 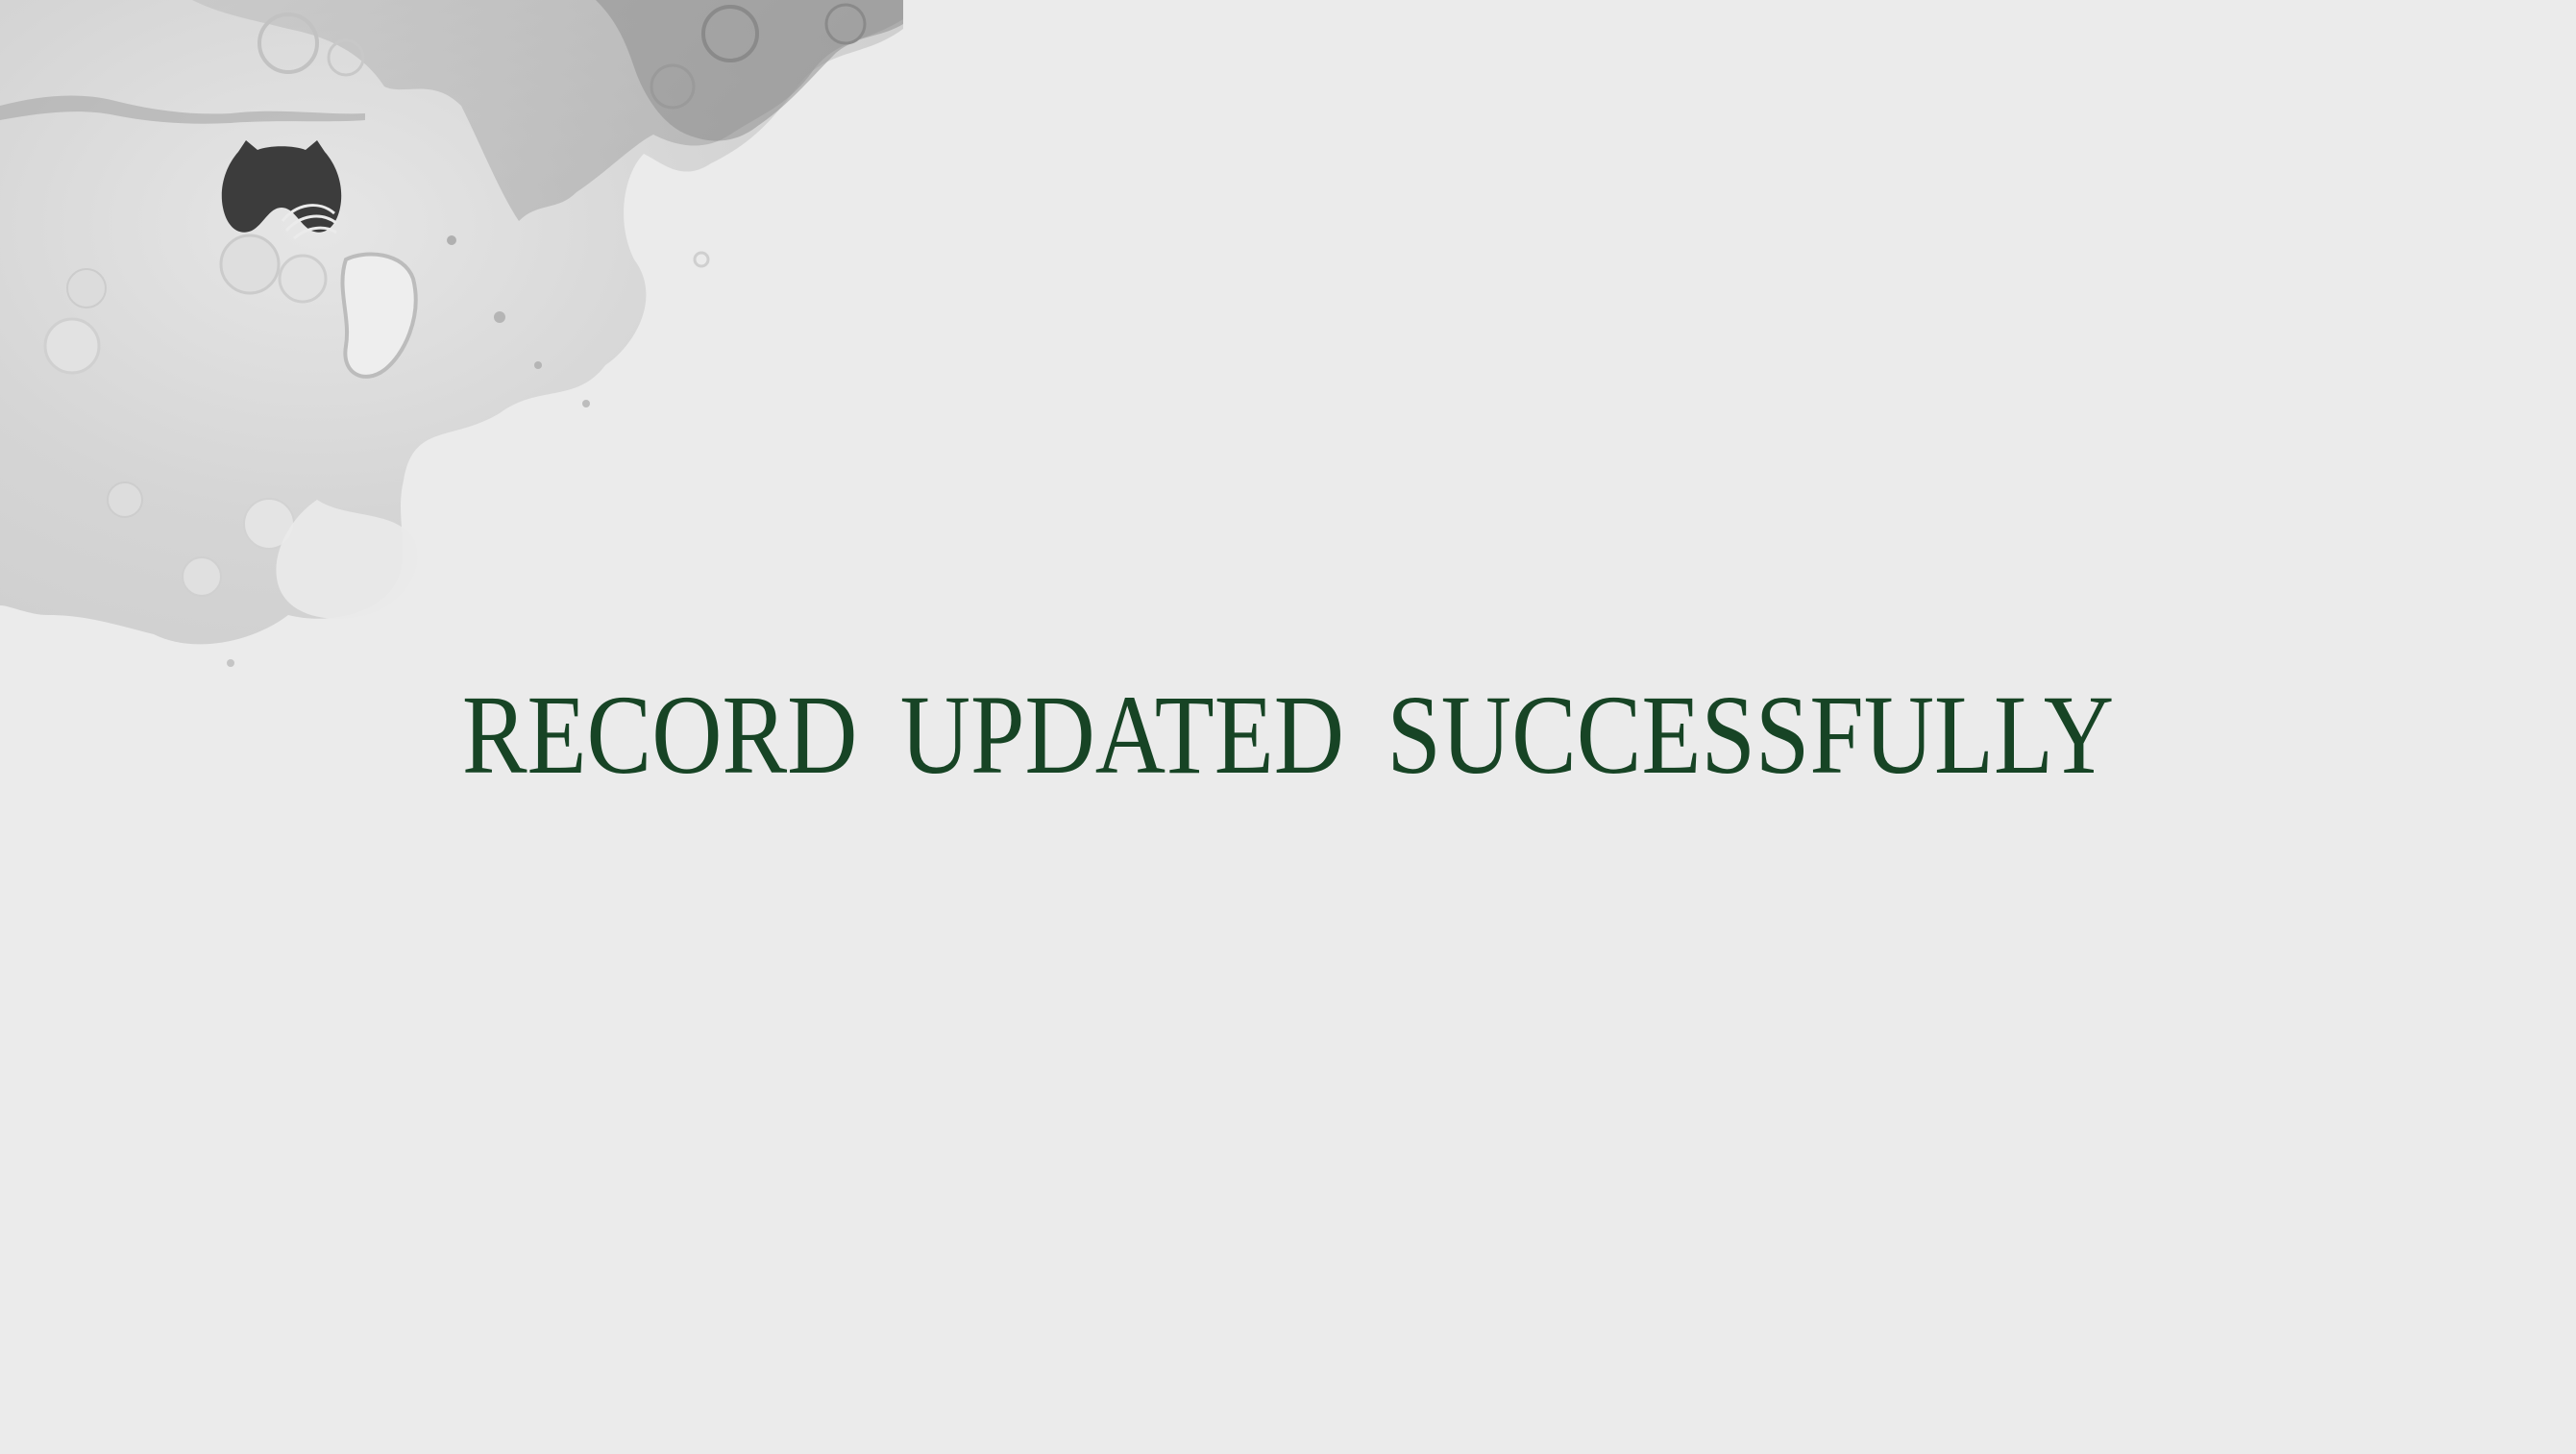 What do you see at coordinates (1288, 735) in the screenshot?
I see `success-message: RECORD UPDATED SUCCESSFULLY` at bounding box center [1288, 735].